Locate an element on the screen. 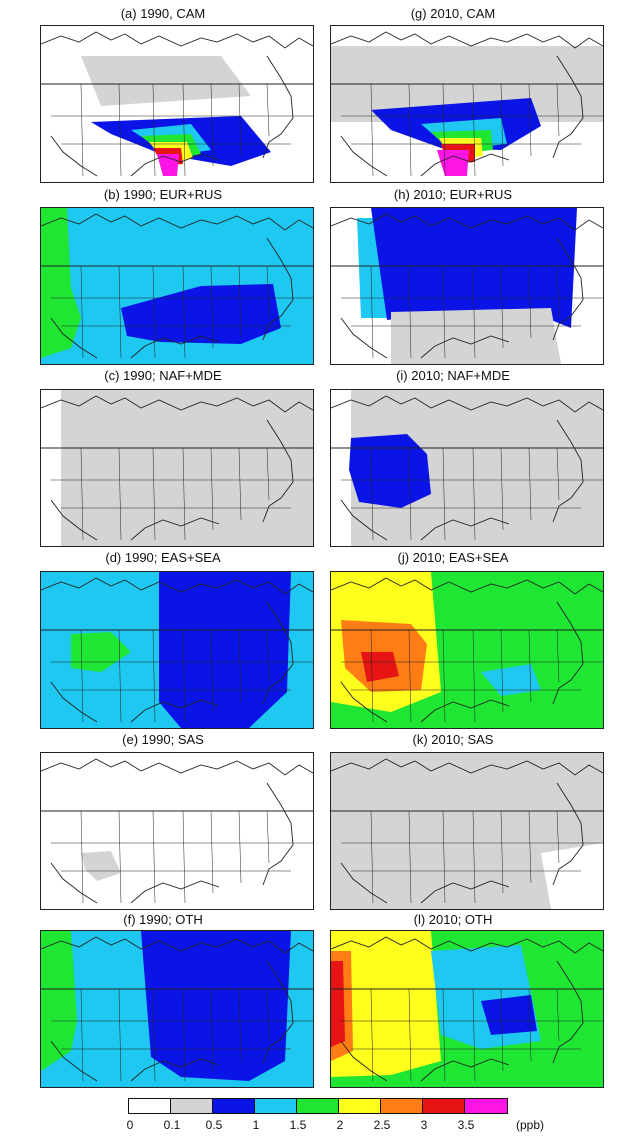  colorbar-tick-label: 0.1 is located at coordinates (172, 1125).